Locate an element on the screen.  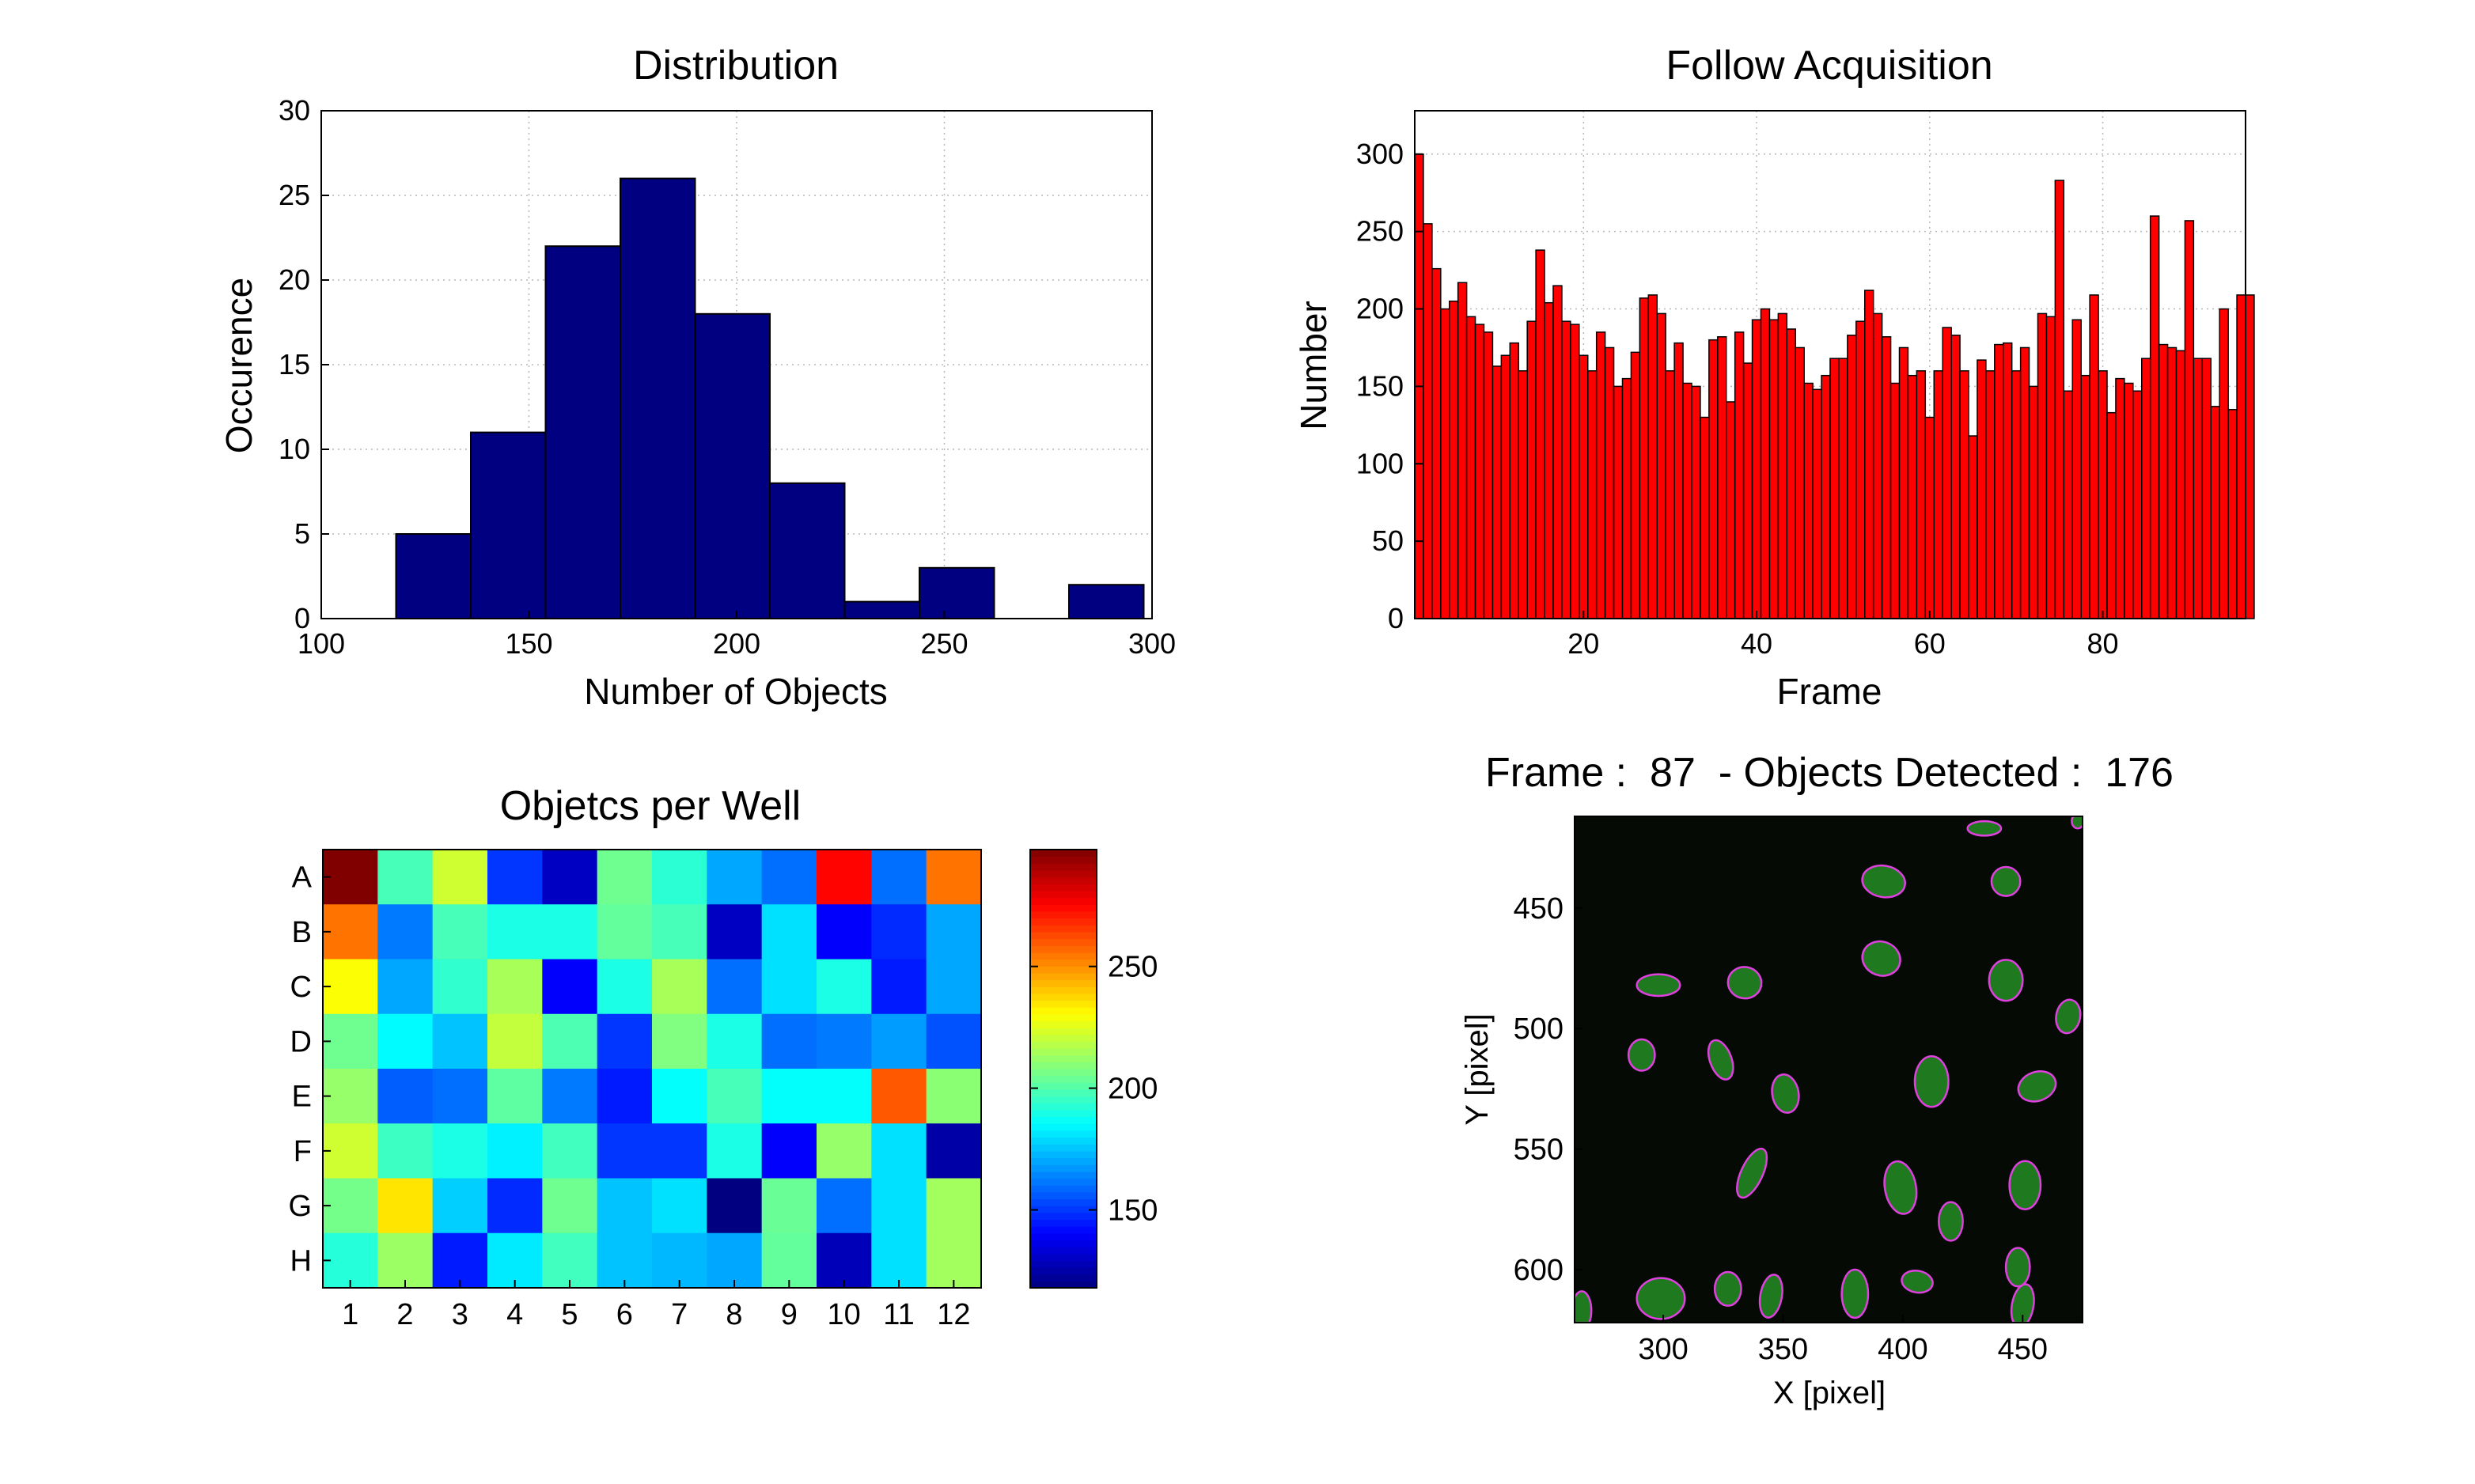
x-tick-label: 20 is located at coordinates (1583, 643).